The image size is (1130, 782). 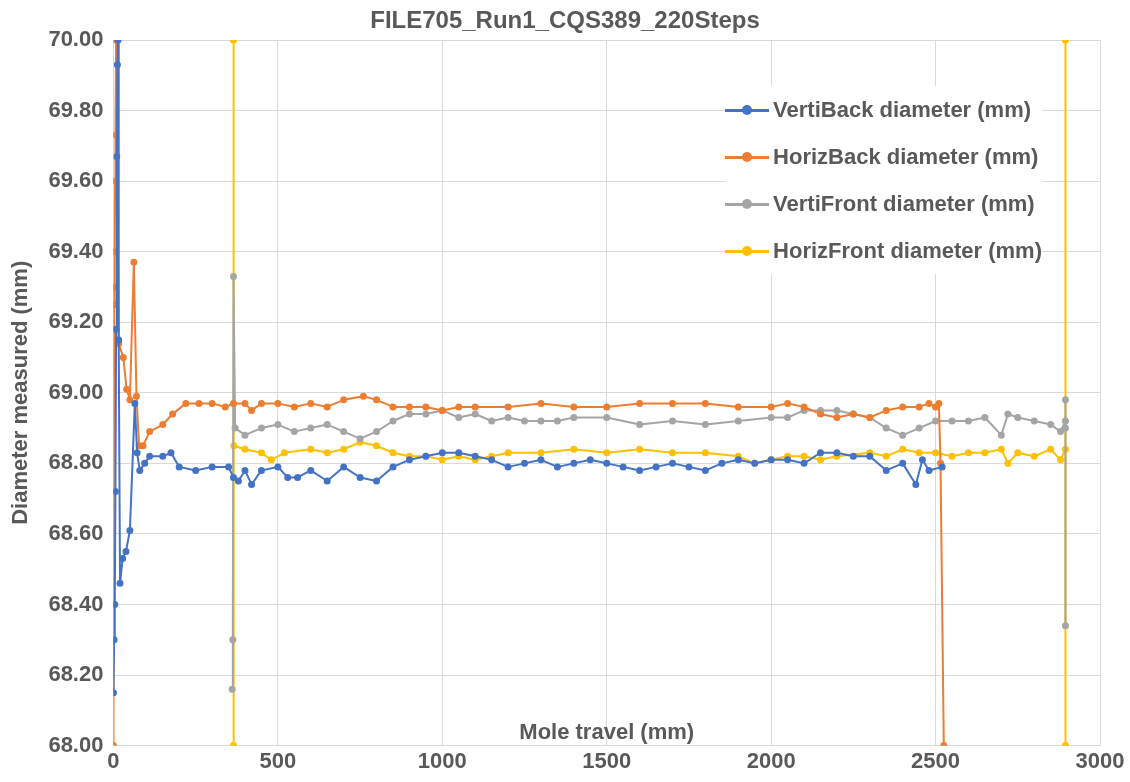 I want to click on legend-label: HorizBack diameter (mm), so click(x=906, y=156).